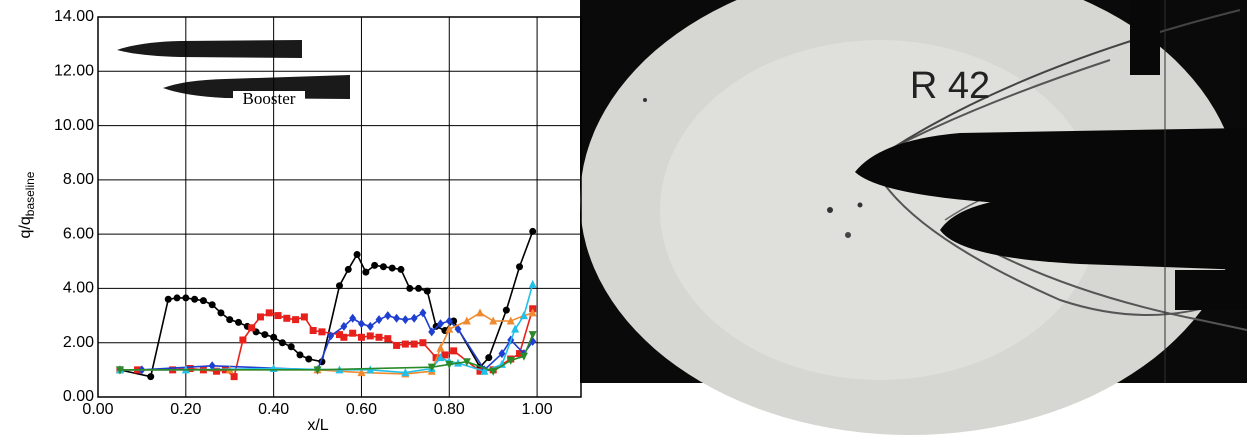 The image size is (1247, 439). I want to click on x-tick-label: 0.00, so click(97, 409).